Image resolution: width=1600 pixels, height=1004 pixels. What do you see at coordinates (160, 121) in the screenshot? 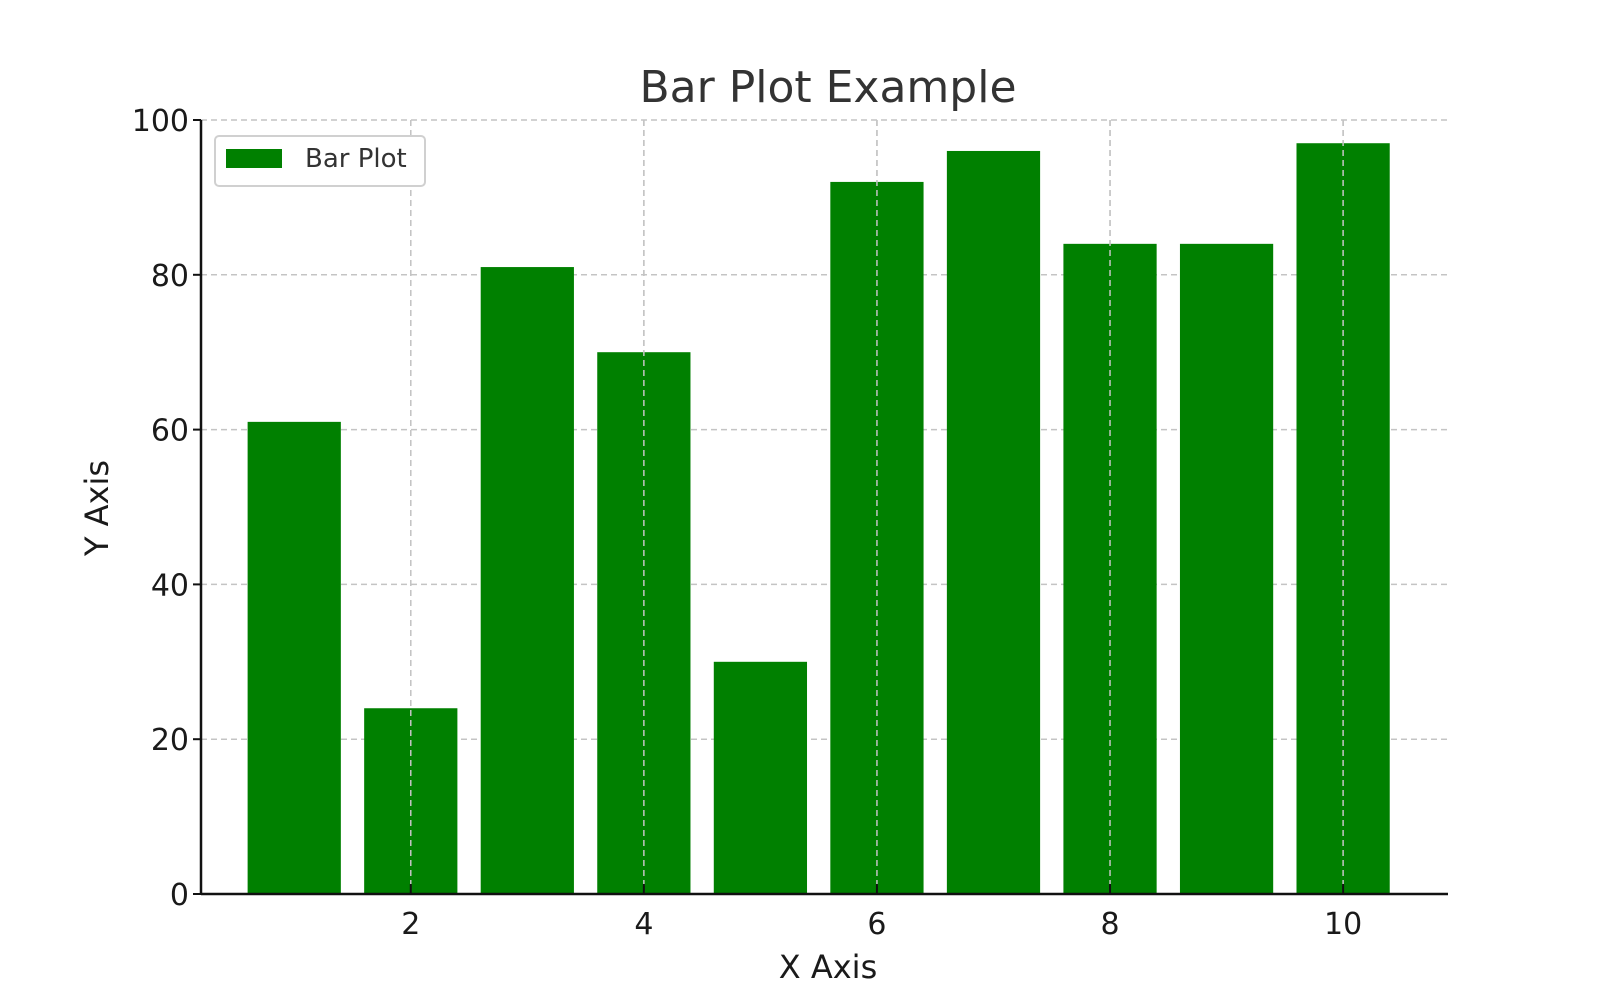
I see `y-tick-label: 100` at bounding box center [160, 121].